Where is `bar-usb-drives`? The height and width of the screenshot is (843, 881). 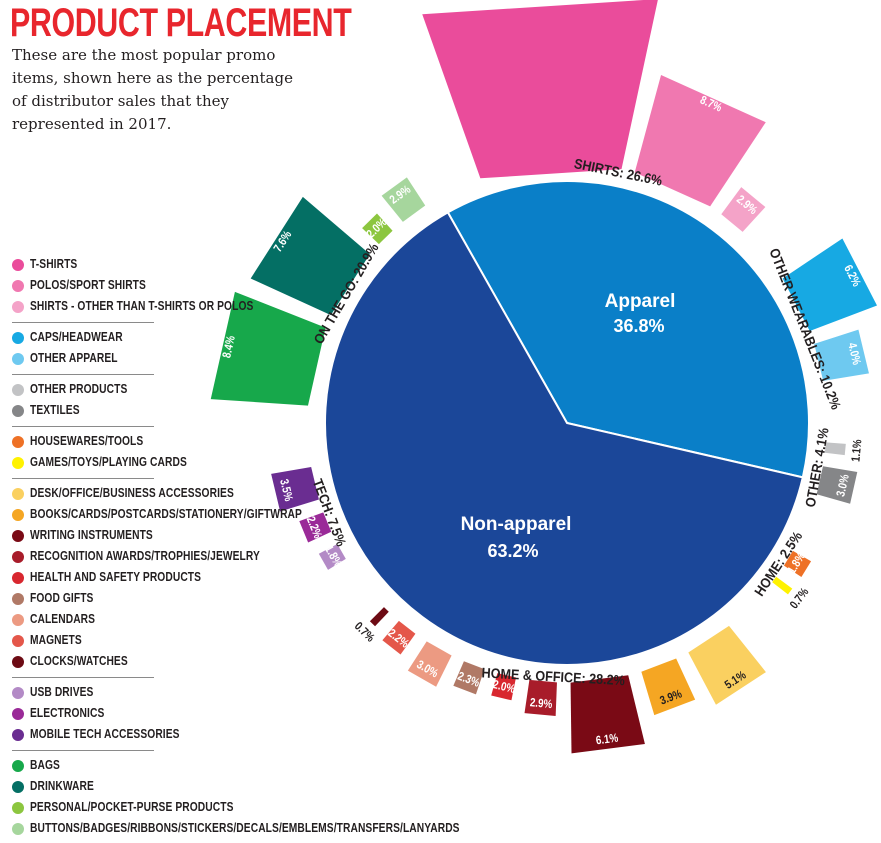
bar-usb-drives is located at coordinates (332, 556).